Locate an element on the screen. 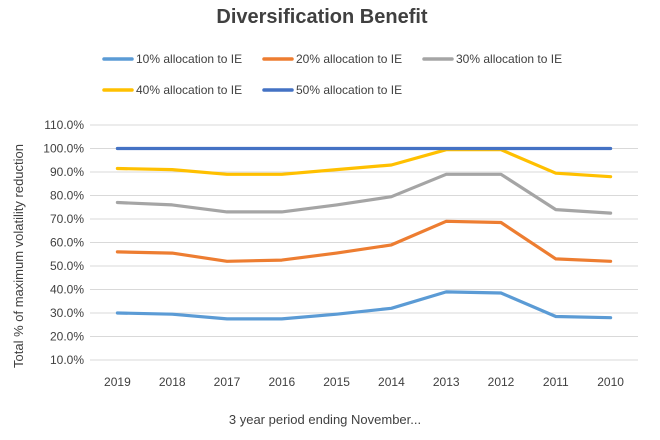 The image size is (660, 440). y-tick-label: 80.0% is located at coordinates (67, 196).